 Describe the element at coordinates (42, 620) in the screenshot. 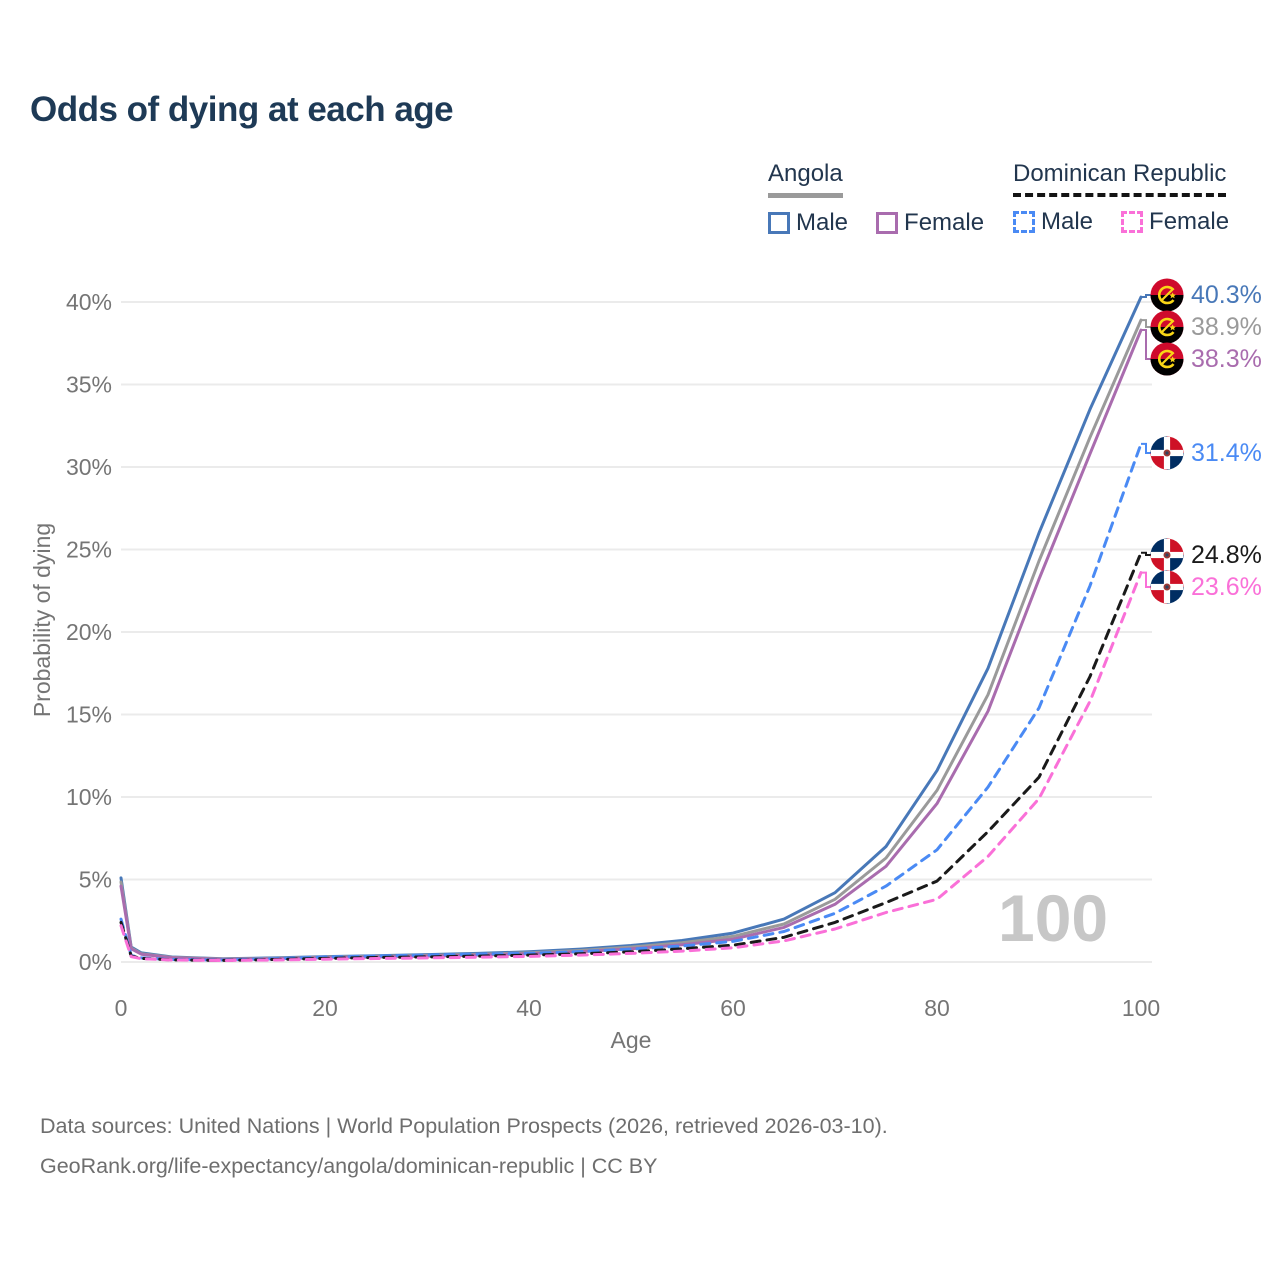

I see `svg-text: Probability of dying` at that location.